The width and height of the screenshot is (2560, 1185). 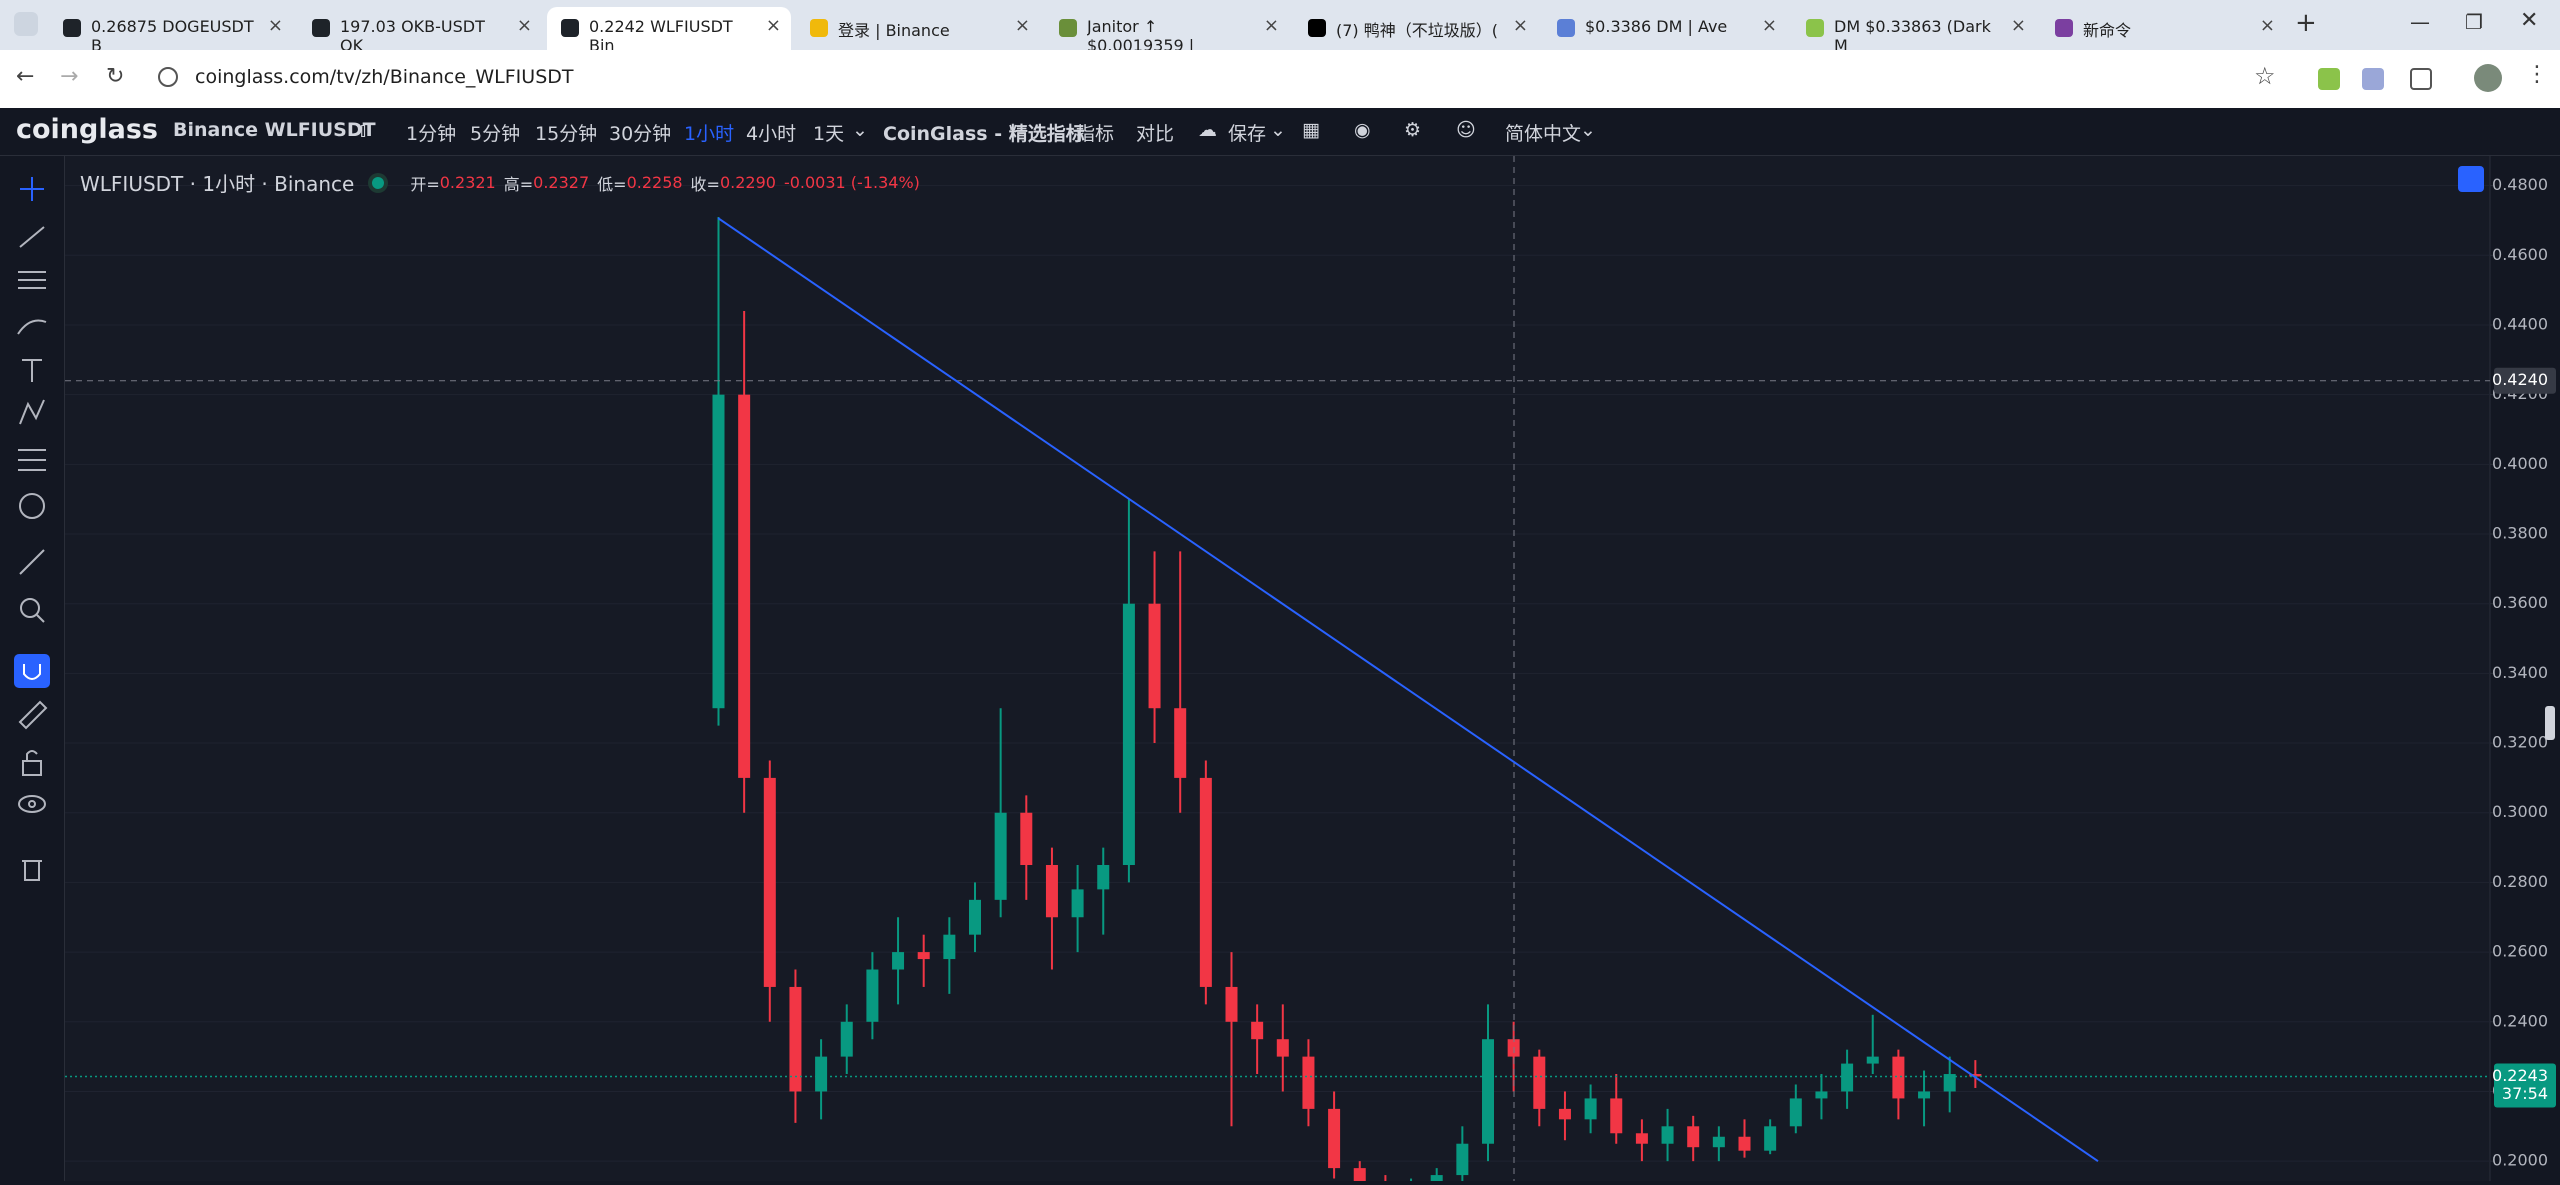 What do you see at coordinates (32, 327) in the screenshot?
I see `brush-tool` at bounding box center [32, 327].